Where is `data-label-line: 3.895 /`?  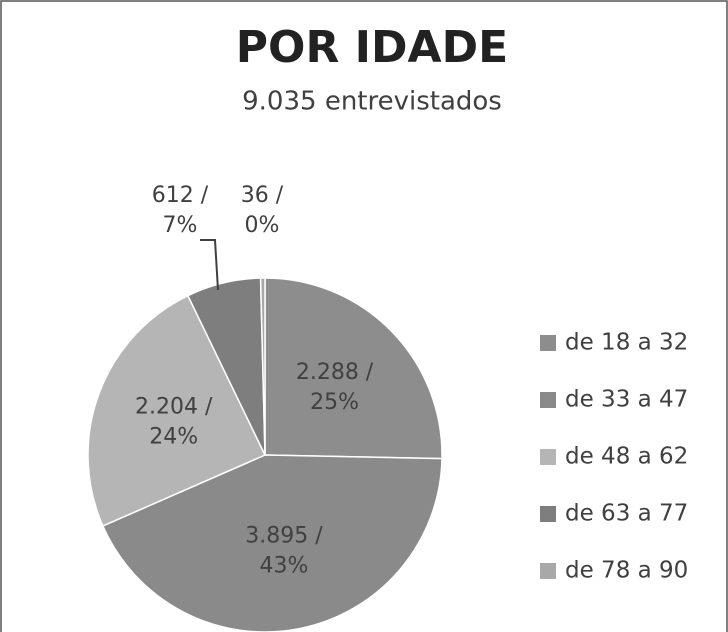 data-label-line: 3.895 / is located at coordinates (284, 535).